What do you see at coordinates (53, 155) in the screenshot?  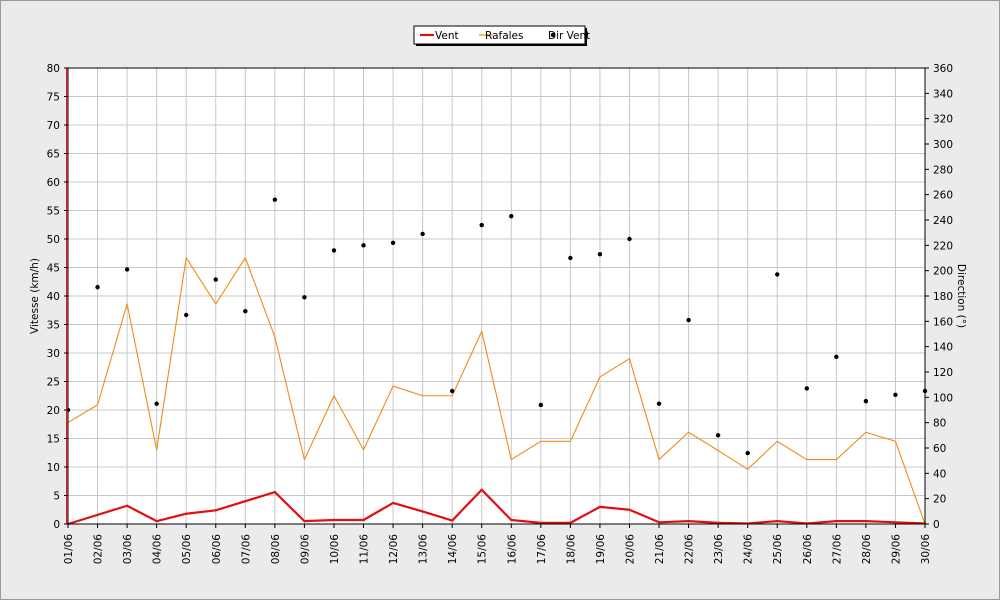 I see `left-tick-label: 65` at bounding box center [53, 155].